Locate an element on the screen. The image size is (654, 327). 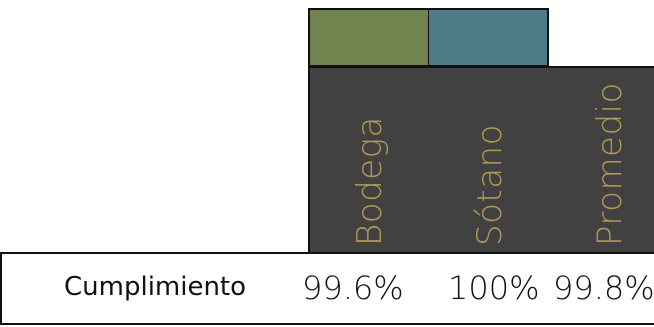
cell-sotano: 100% is located at coordinates (494, 288).